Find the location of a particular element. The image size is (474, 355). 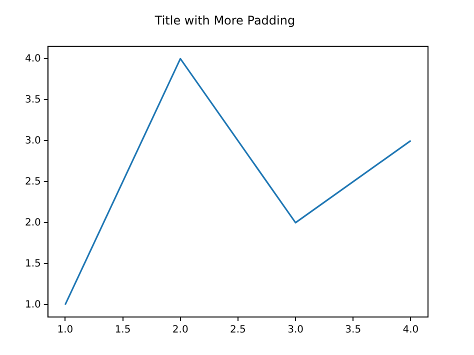

x-tick-label: 2.5 is located at coordinates (238, 330).